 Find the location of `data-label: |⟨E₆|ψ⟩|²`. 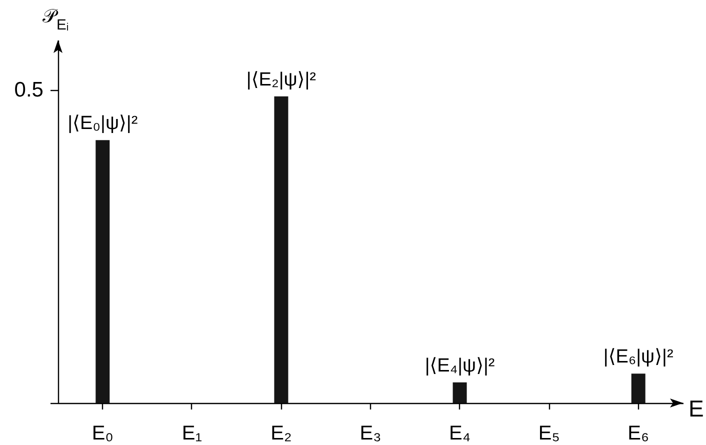

data-label: |⟨E₆|ψ⟩|² is located at coordinates (638, 357).